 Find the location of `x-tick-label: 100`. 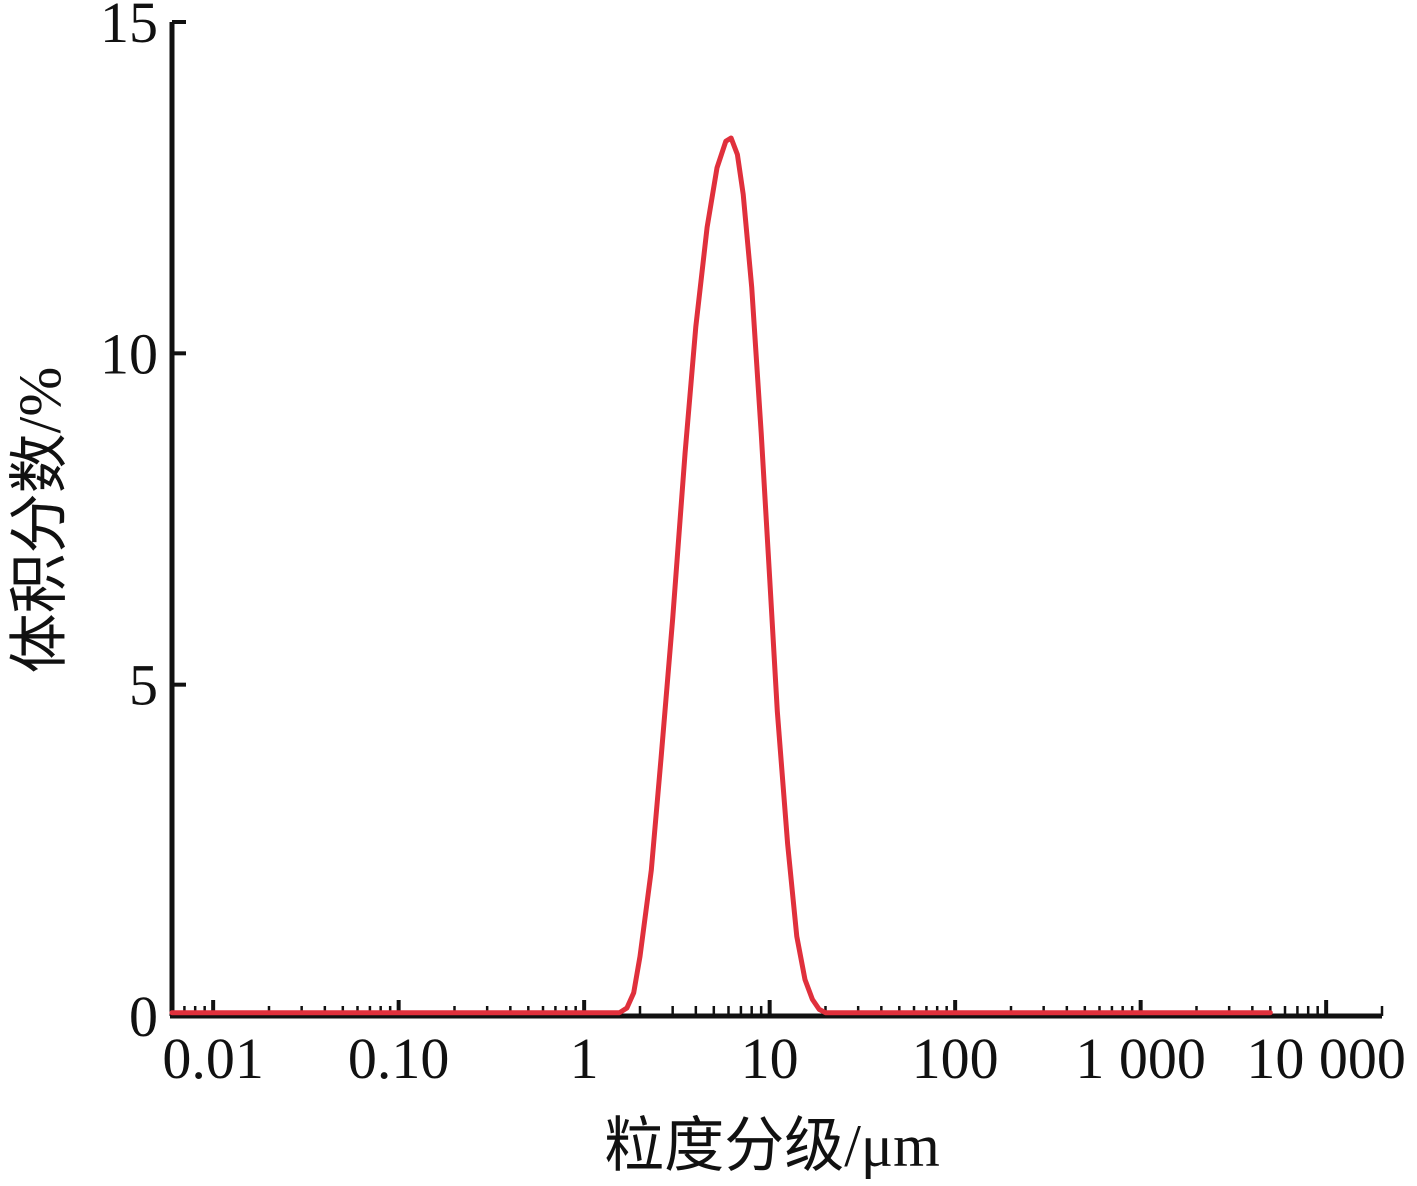

x-tick-label: 100 is located at coordinates (955, 1058).